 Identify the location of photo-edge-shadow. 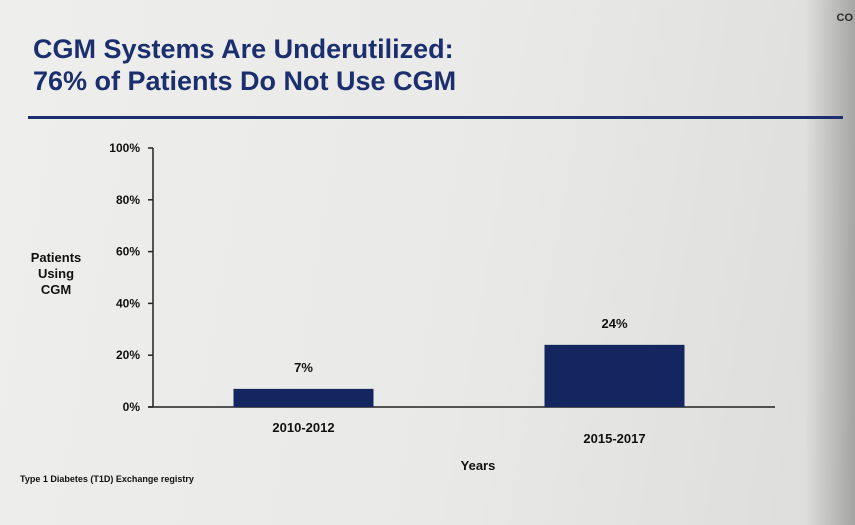
(830, 262).